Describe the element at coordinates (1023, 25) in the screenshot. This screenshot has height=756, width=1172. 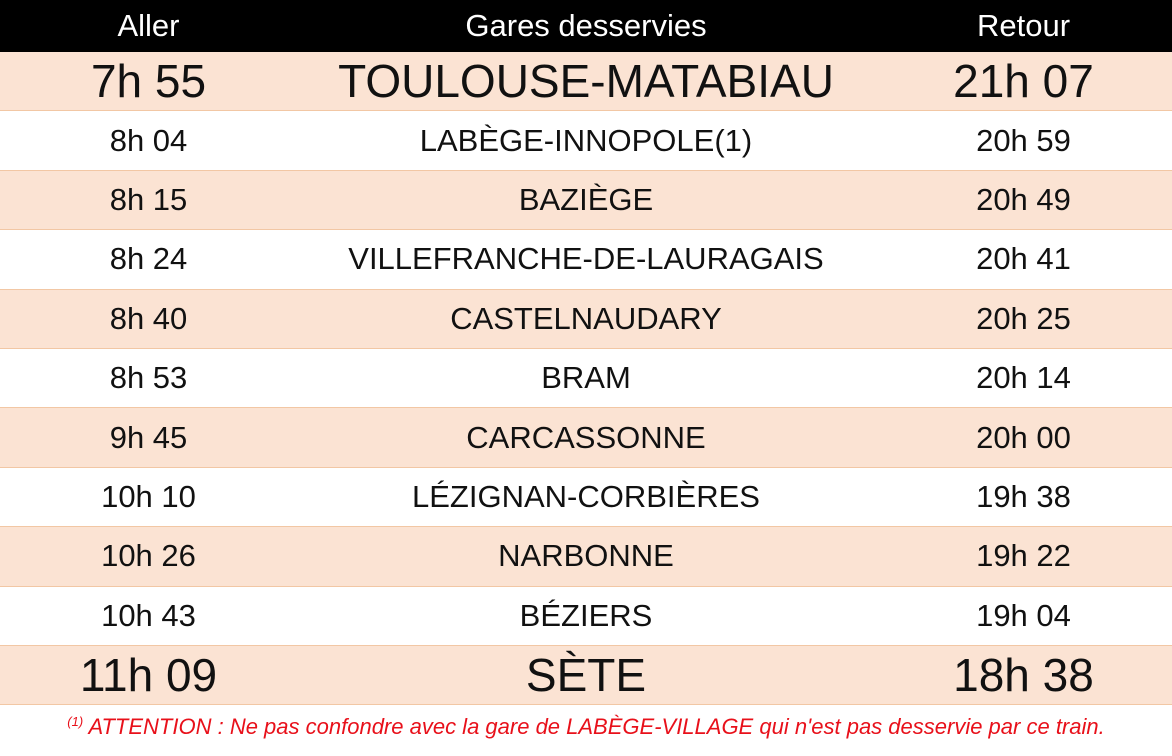
I see `header-retour: Retour` at that location.